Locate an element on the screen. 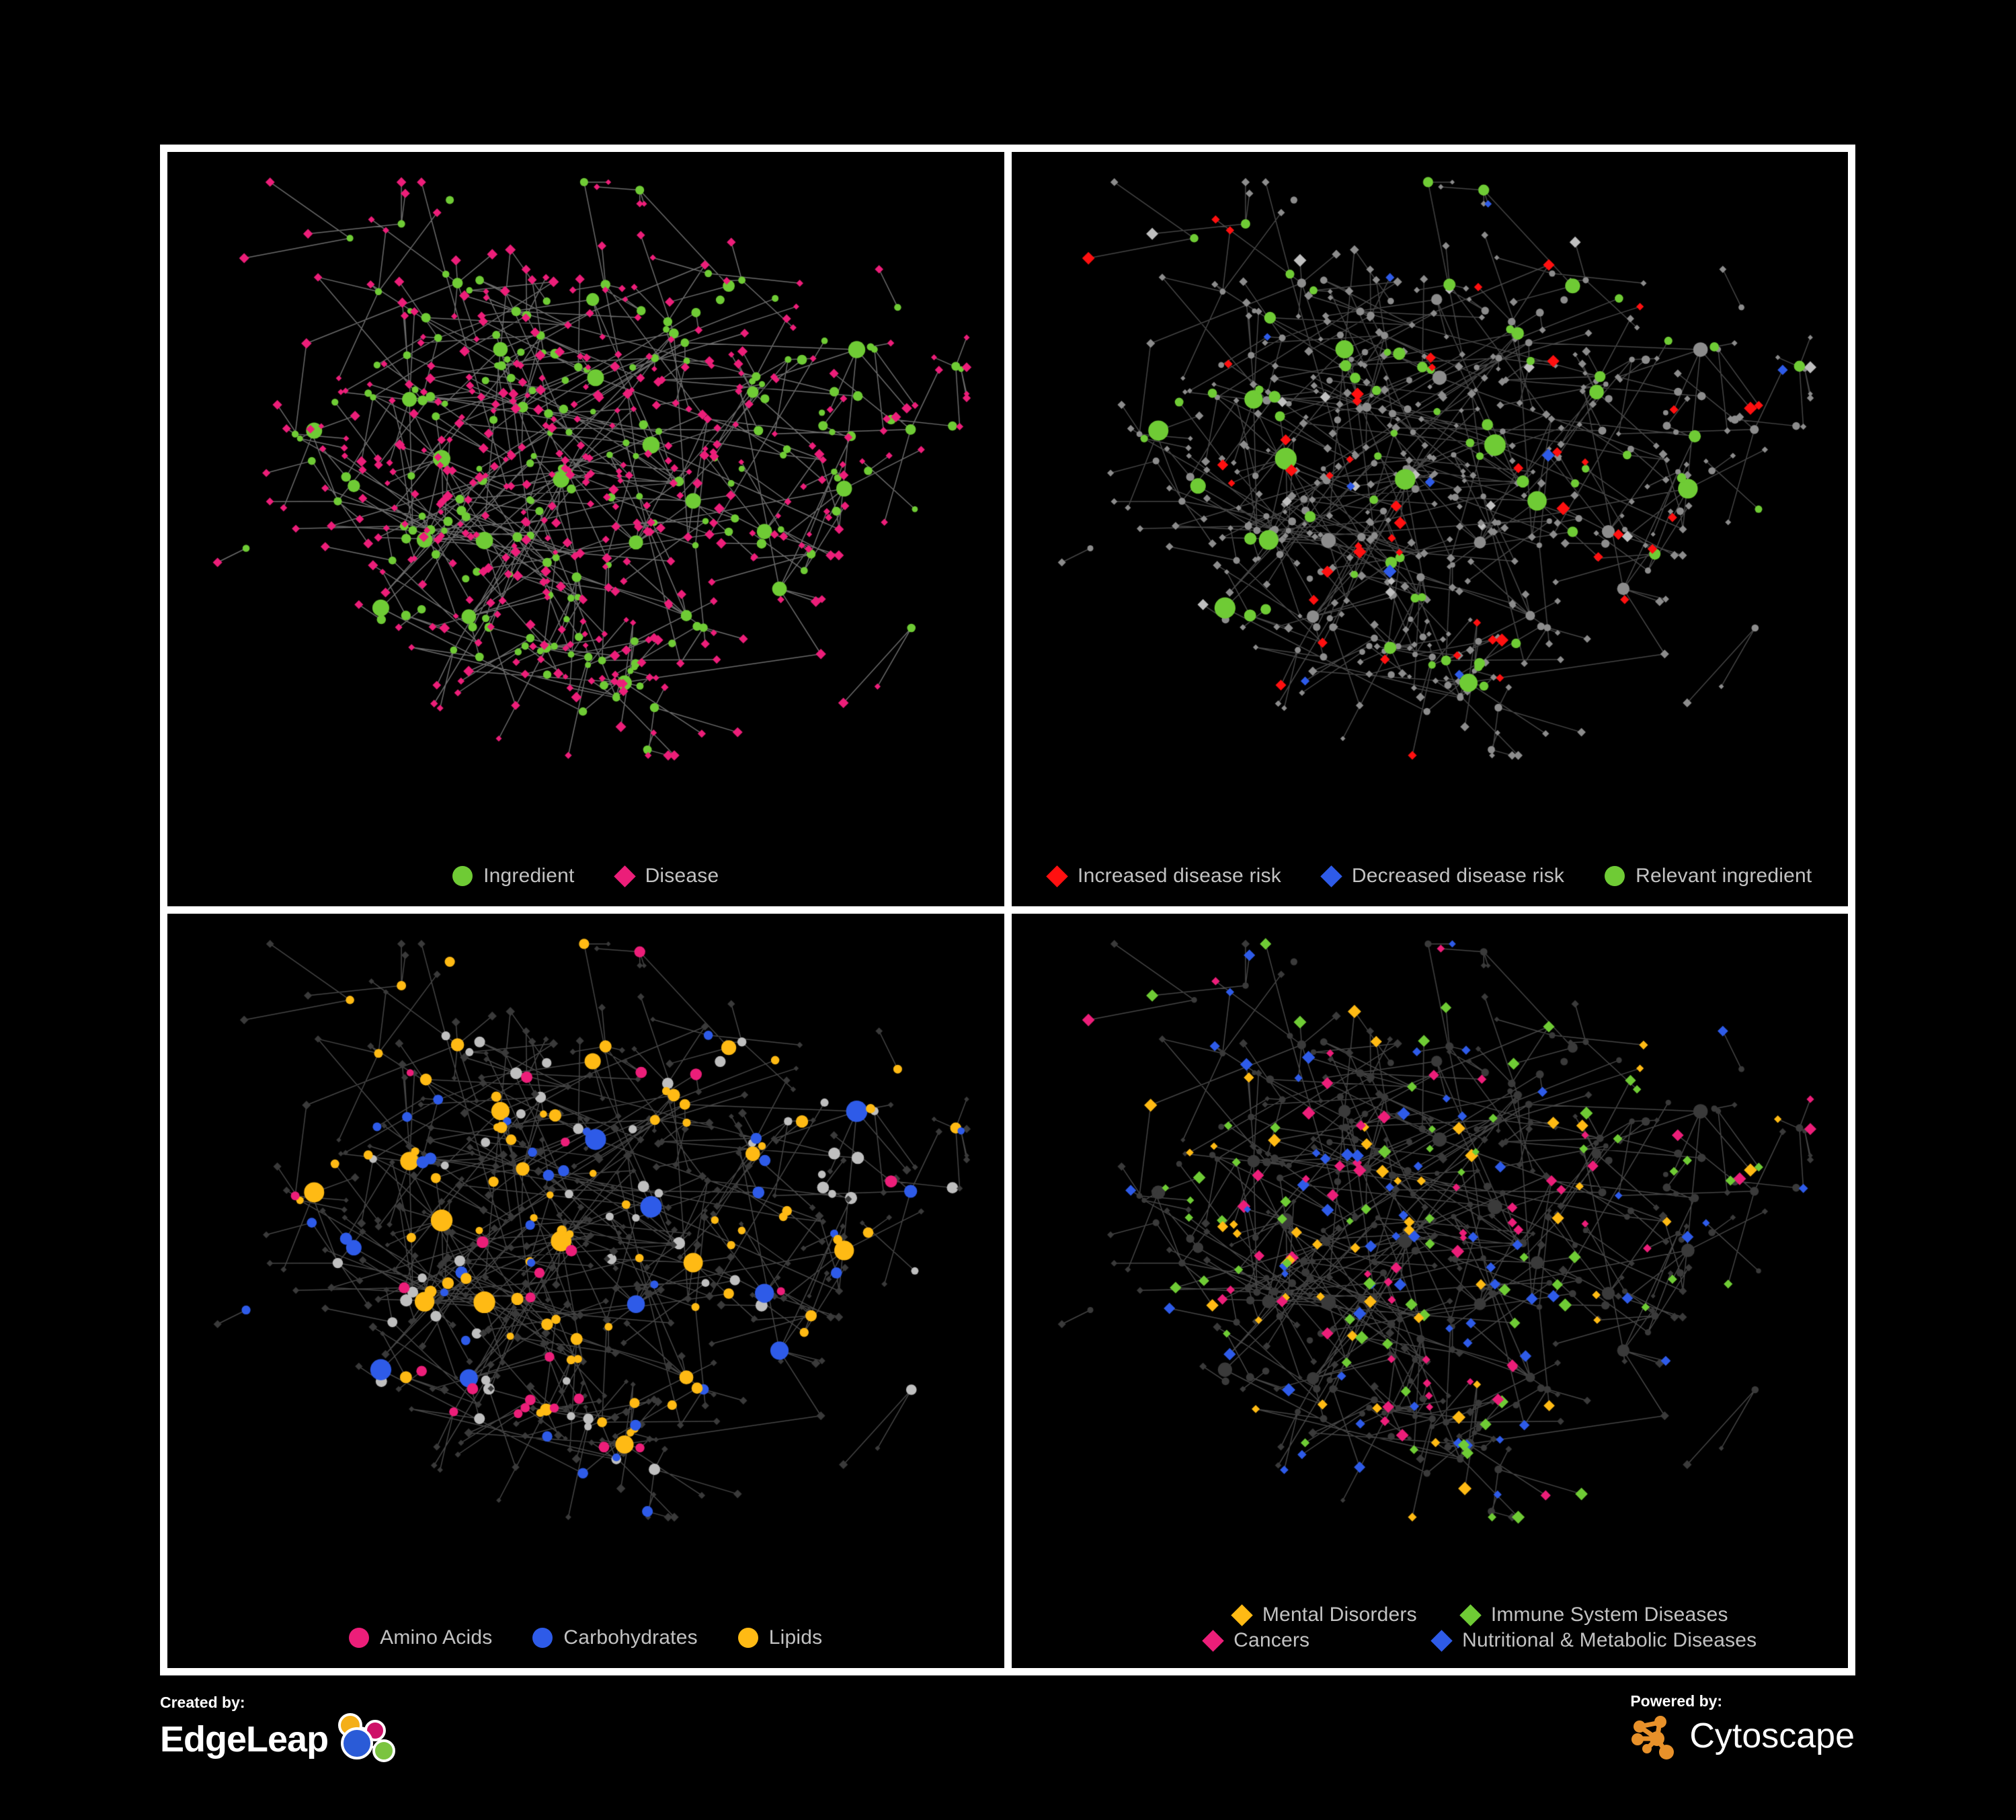 The image size is (2016, 1820). cytoscape-mark: Cytoscape is located at coordinates (1742, 1736).